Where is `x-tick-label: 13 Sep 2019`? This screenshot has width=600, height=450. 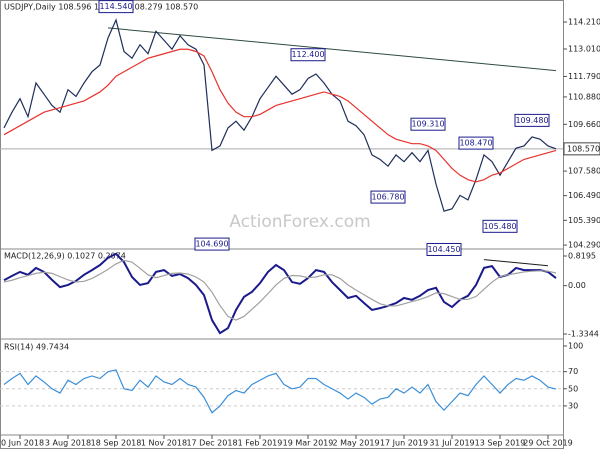 x-tick-label: 13 Sep 2019 is located at coordinates (500, 443).